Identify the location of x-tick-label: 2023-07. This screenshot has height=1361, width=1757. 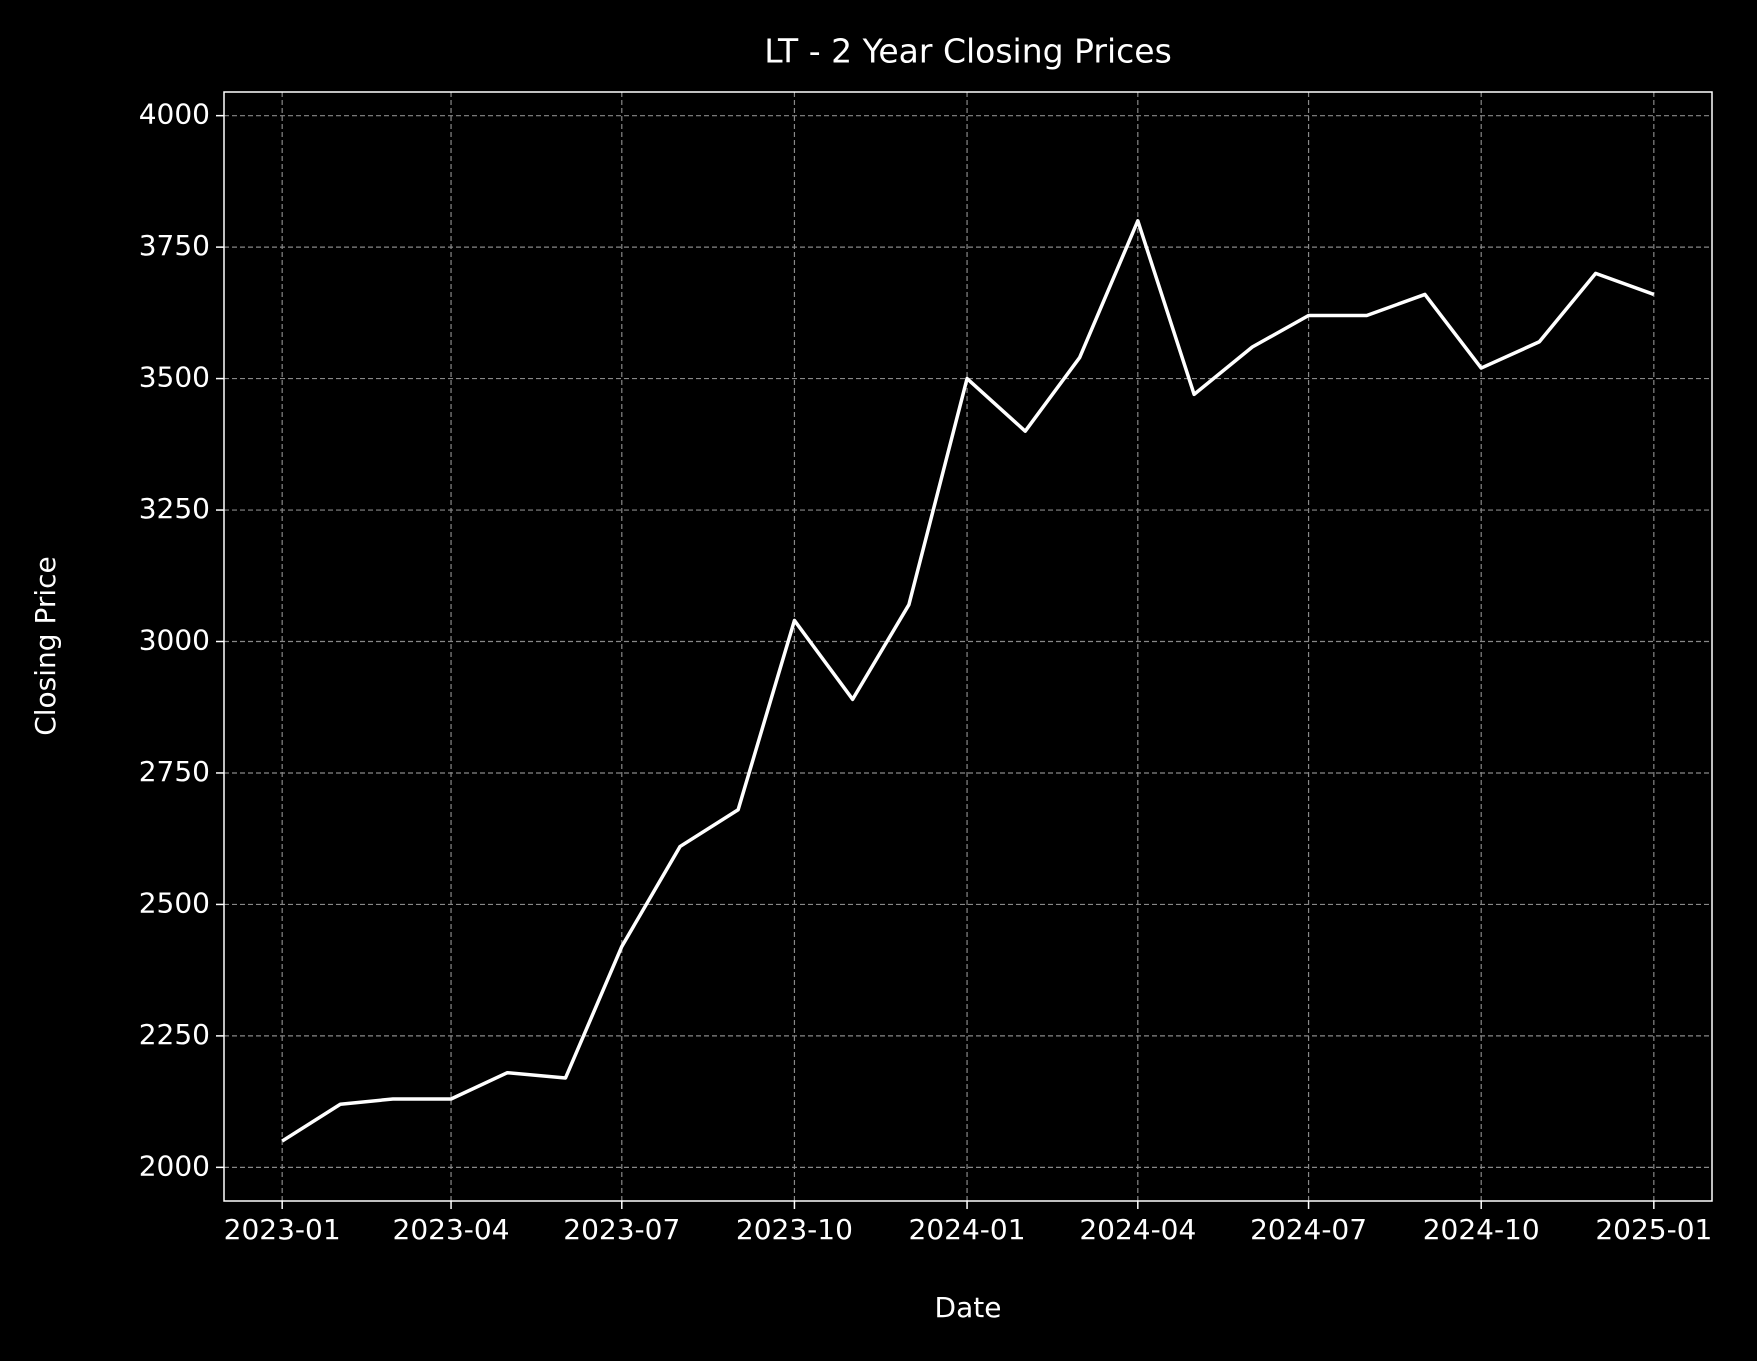
(621, 1229).